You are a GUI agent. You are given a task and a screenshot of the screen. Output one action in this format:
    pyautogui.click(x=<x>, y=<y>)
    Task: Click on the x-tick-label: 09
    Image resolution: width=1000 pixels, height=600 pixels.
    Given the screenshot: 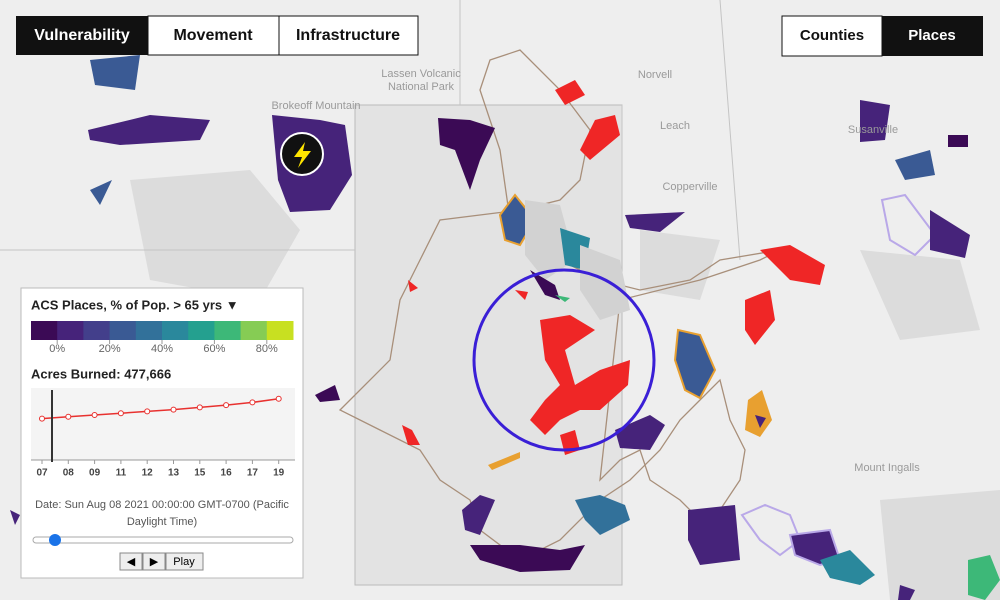 What is the action you would take?
    pyautogui.click(x=95, y=473)
    